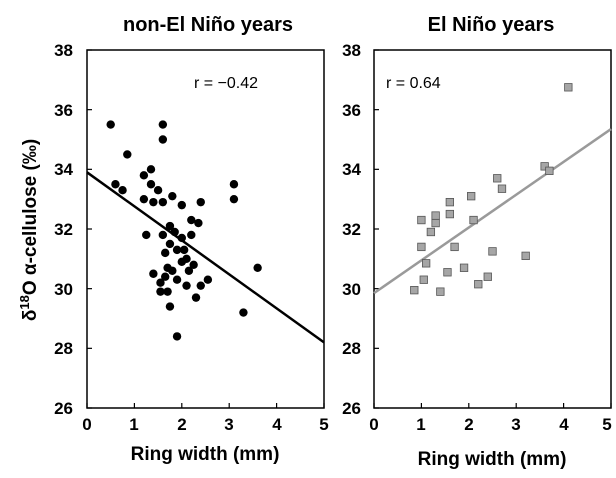  I want to click on y-axis-label-superscript: 18, so click(24, 302).